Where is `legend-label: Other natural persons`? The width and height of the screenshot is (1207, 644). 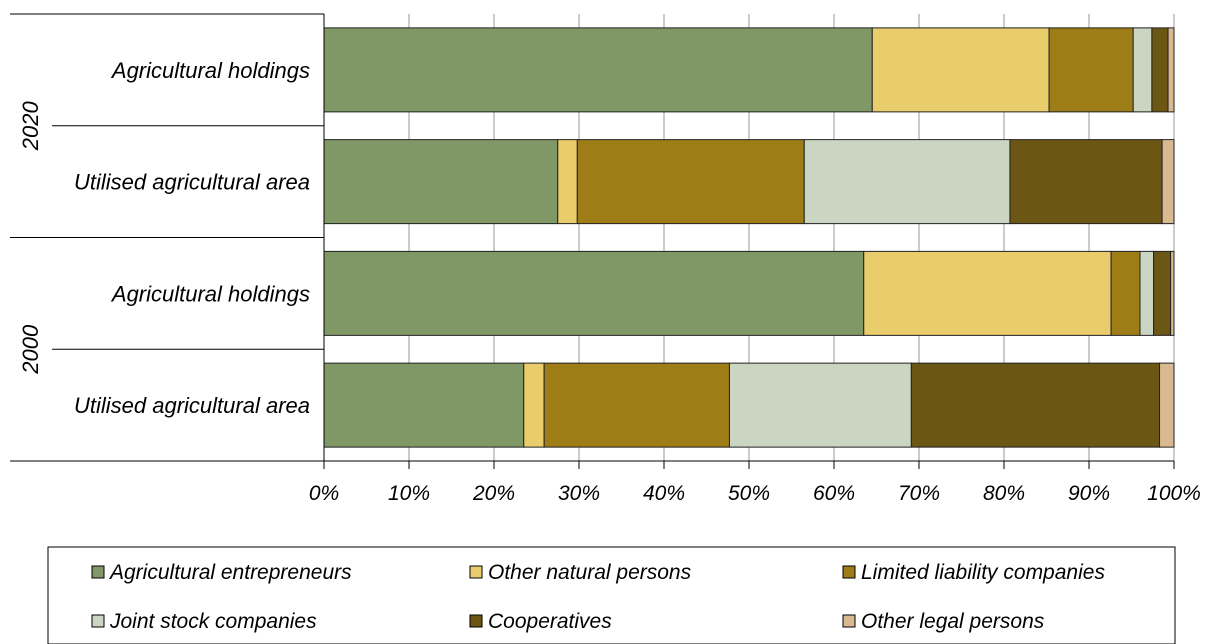 legend-label: Other natural persons is located at coordinates (590, 572).